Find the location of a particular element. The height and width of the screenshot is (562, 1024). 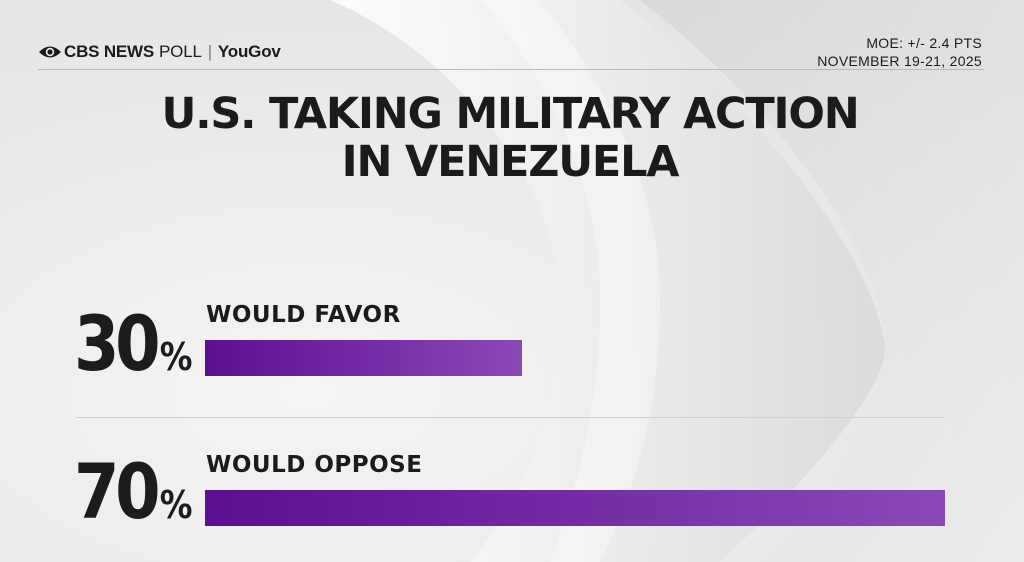

chart-title: U.S. TAKING MILITARY ACTION IN VENEZUELA is located at coordinates (510, 138).